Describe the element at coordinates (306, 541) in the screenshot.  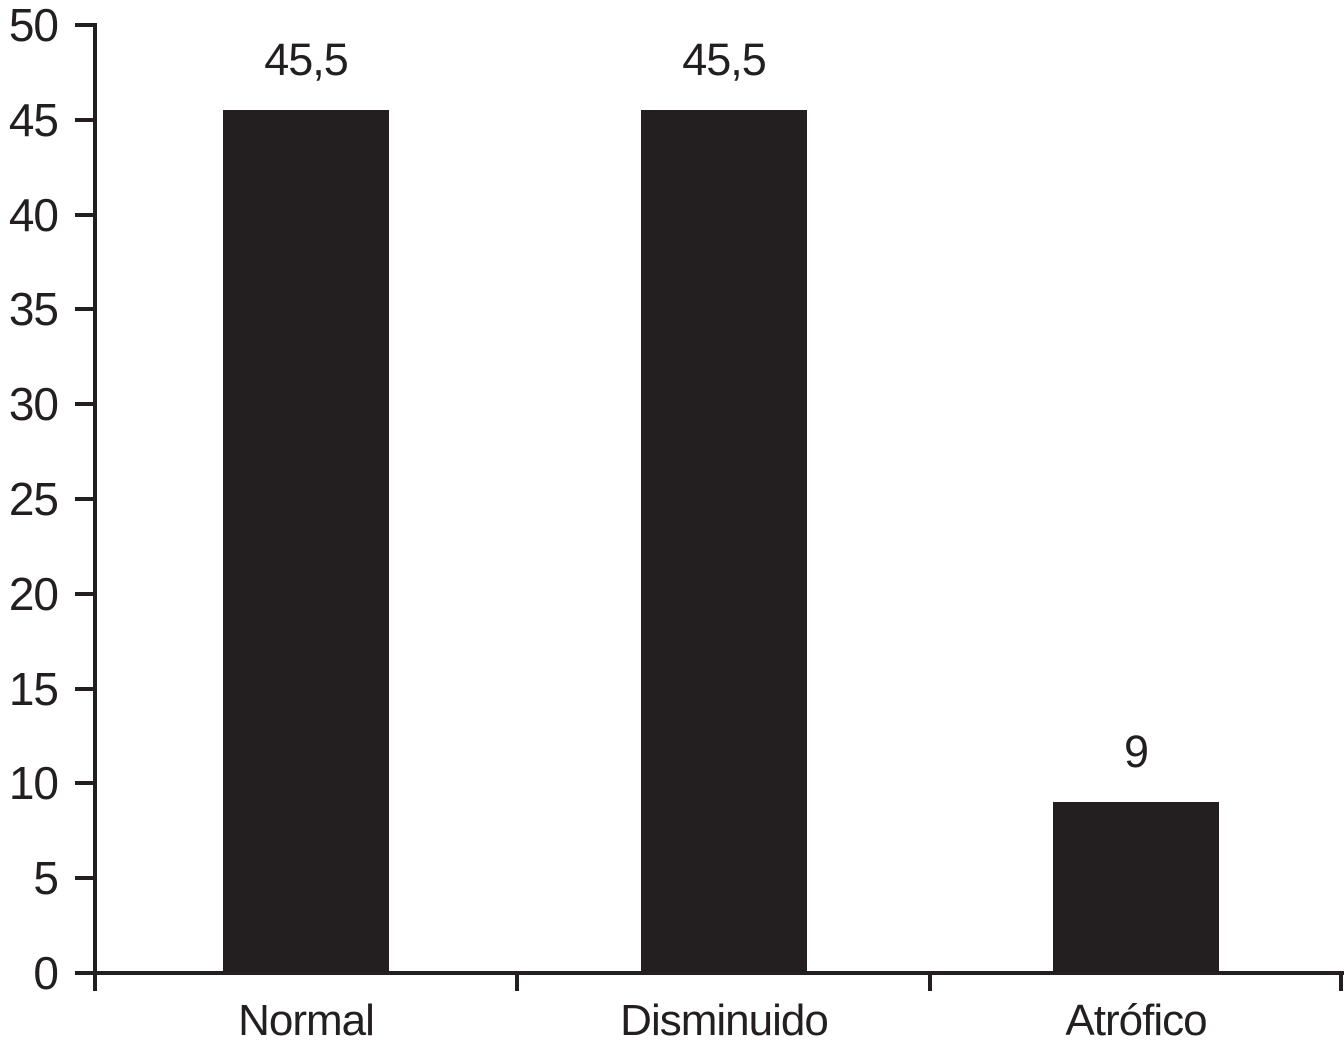
I see `bar-normal` at that location.